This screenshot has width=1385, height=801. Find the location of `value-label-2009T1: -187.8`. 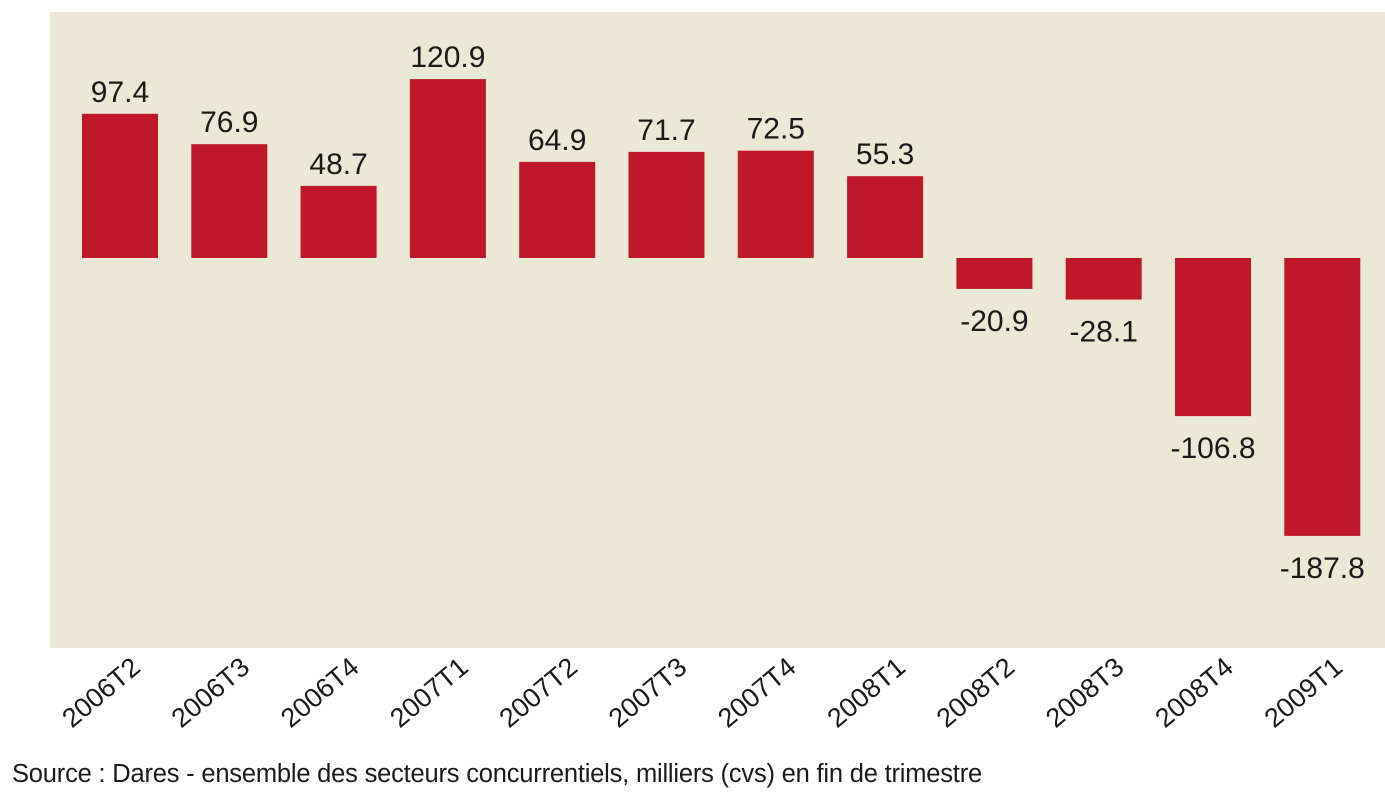

value-label-2009T1: -187.8 is located at coordinates (1322, 568).